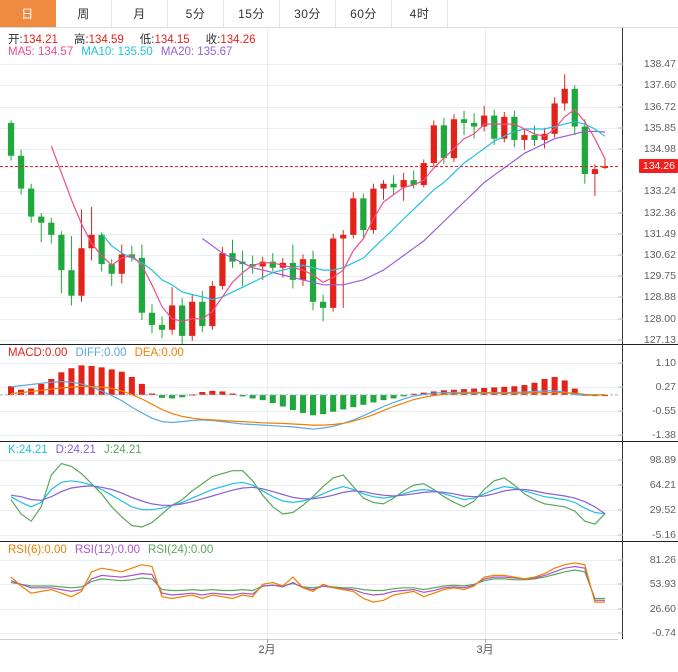  Describe the element at coordinates (665, 363) in the screenshot. I see `macd-axis-tick-label: 1.10` at that location.